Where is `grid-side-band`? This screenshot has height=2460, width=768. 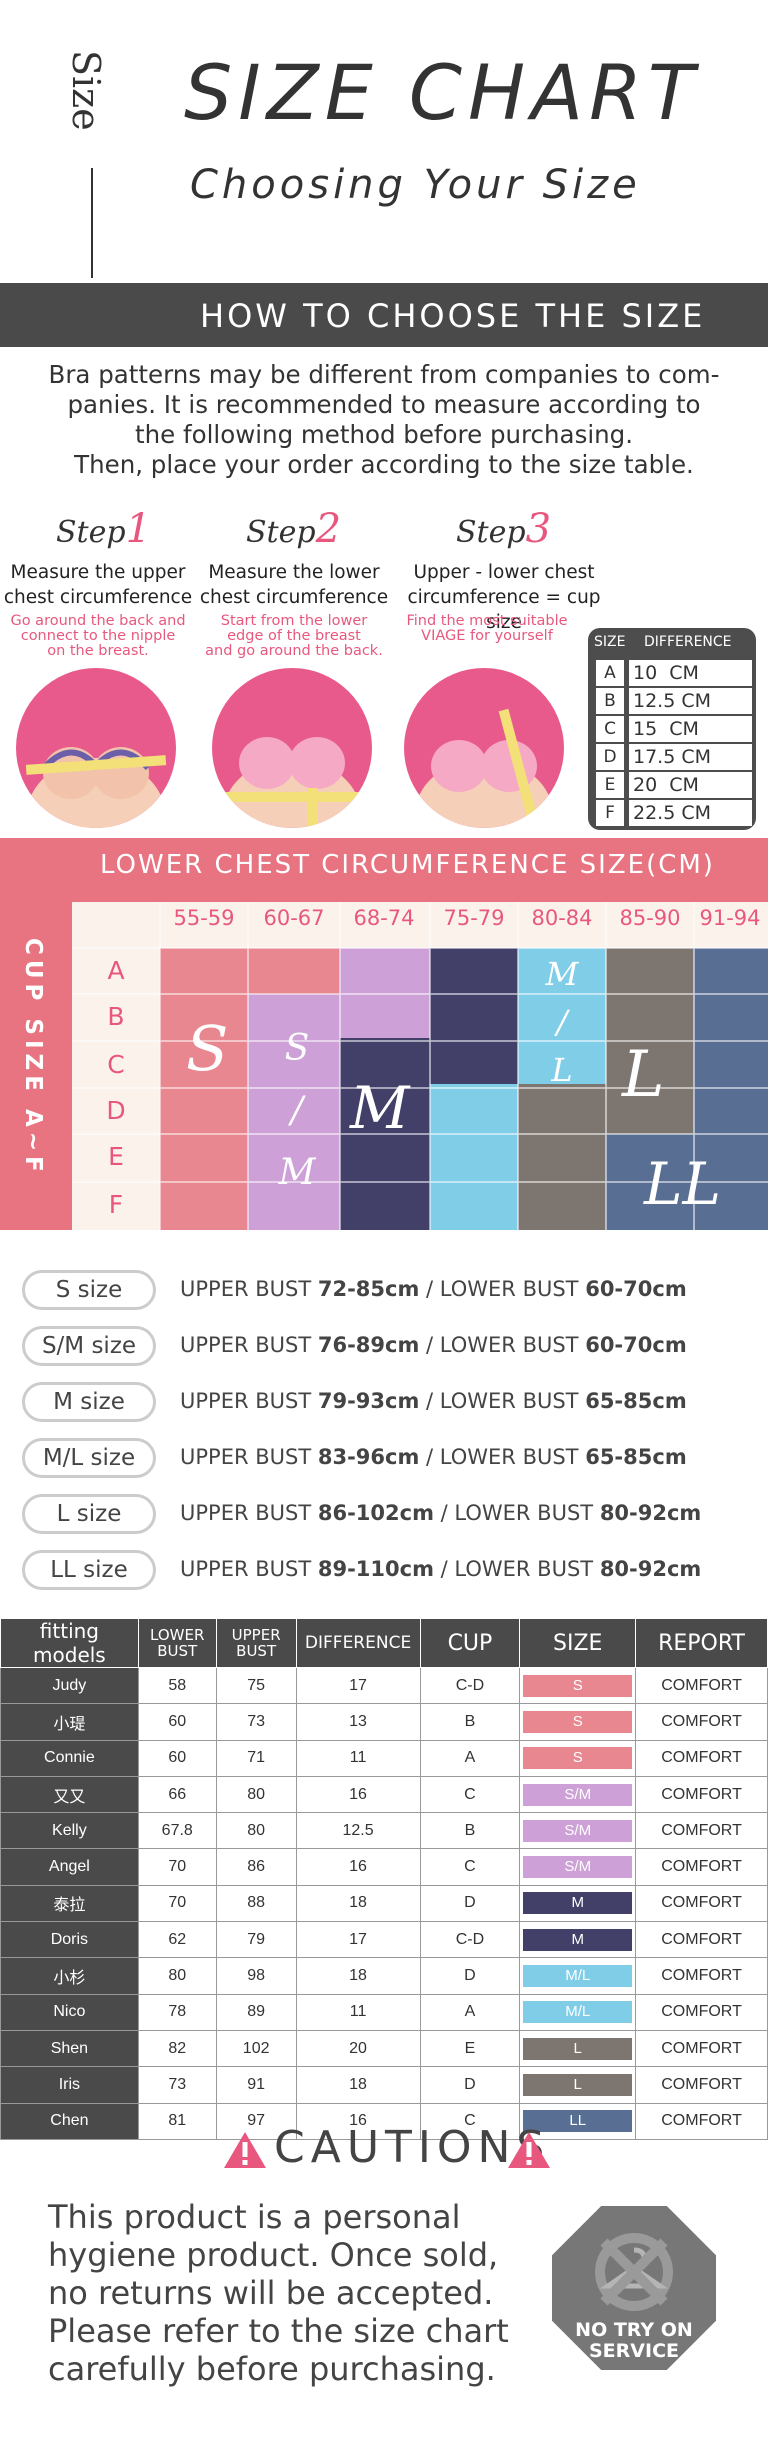
grid-side-band is located at coordinates (36, 1066).